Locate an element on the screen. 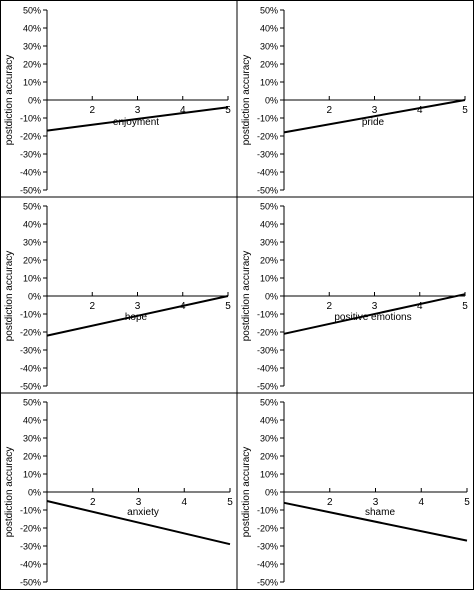  chart-annotation: anxiety is located at coordinates (143, 512).